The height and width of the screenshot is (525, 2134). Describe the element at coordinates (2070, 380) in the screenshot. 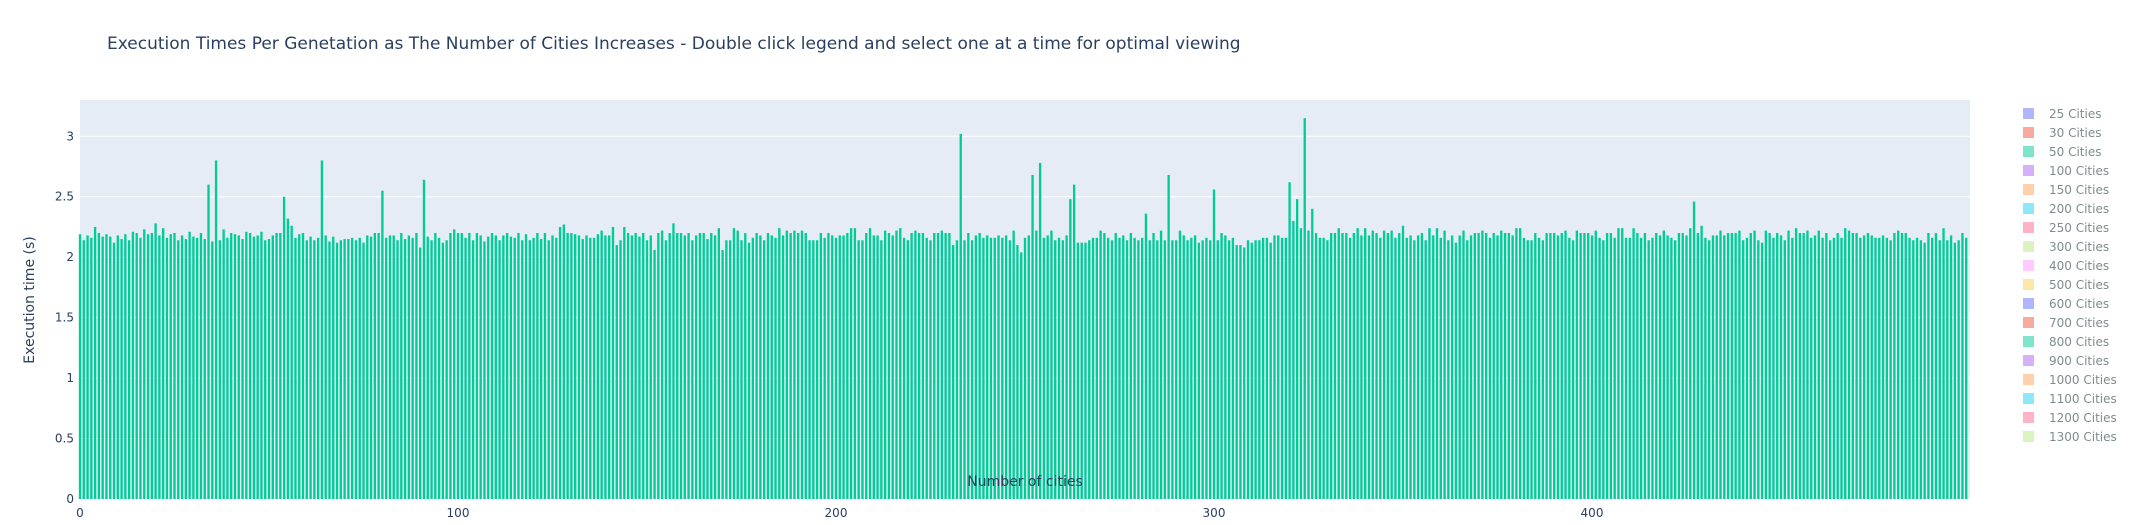

I see `legend-item: 1000 Cities` at that location.